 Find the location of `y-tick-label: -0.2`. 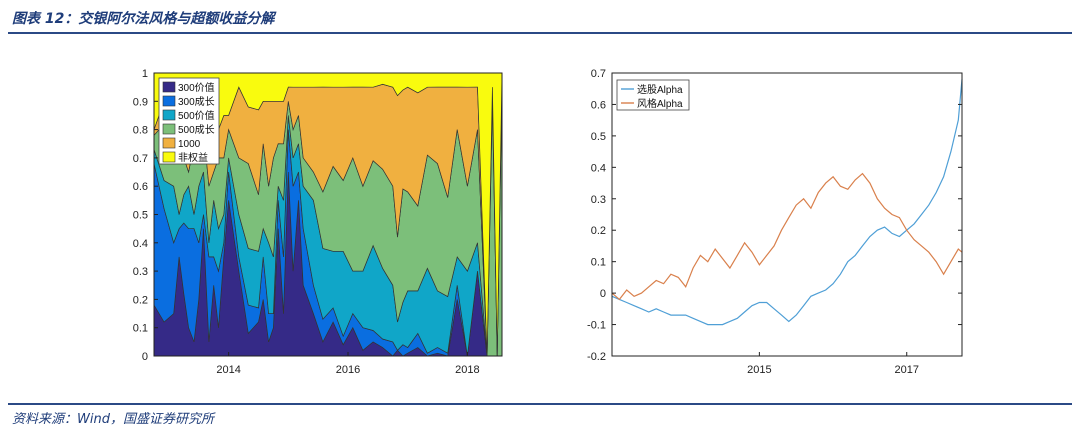

y-tick-label: -0.2 is located at coordinates (596, 357).